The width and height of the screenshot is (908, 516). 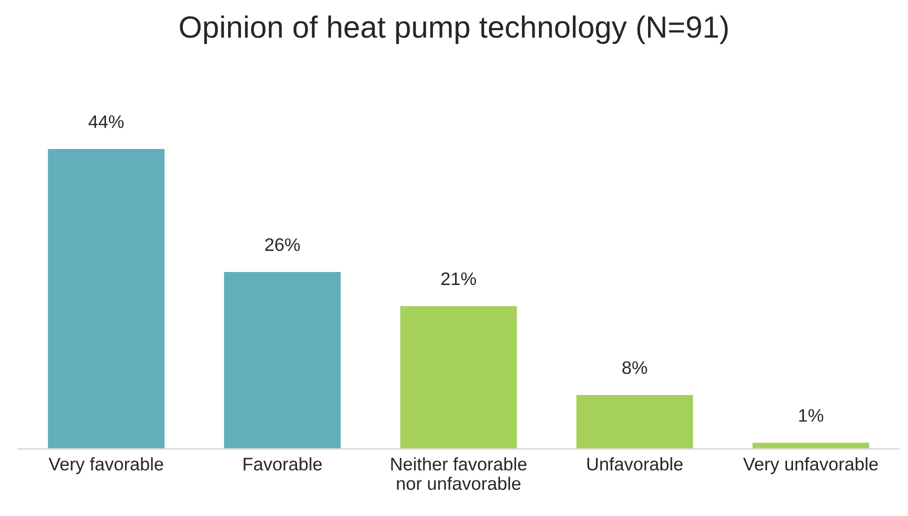 I want to click on x-tick-label: Favorable, so click(x=283, y=464).